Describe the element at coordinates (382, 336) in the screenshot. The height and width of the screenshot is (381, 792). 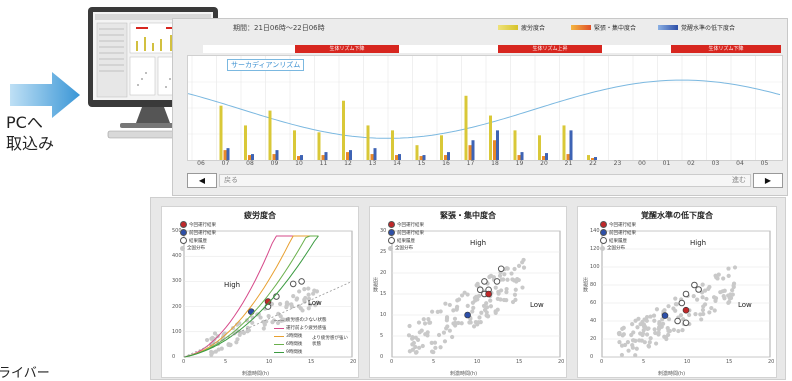
I see `y-tick: 5` at that location.